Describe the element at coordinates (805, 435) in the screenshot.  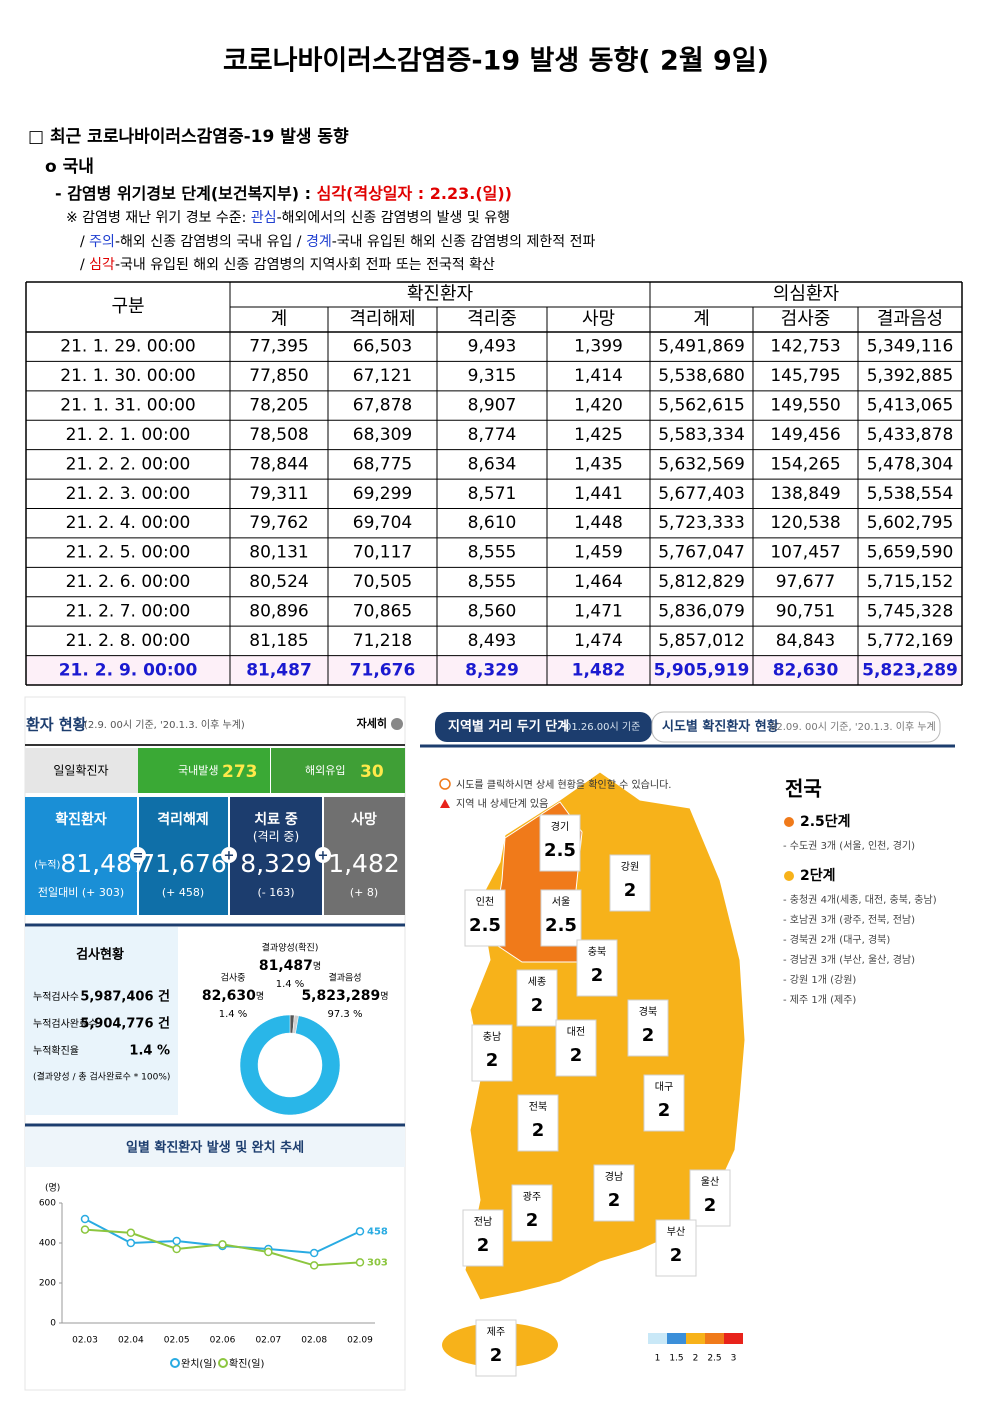
I see `table-cell: 149,456` at that location.